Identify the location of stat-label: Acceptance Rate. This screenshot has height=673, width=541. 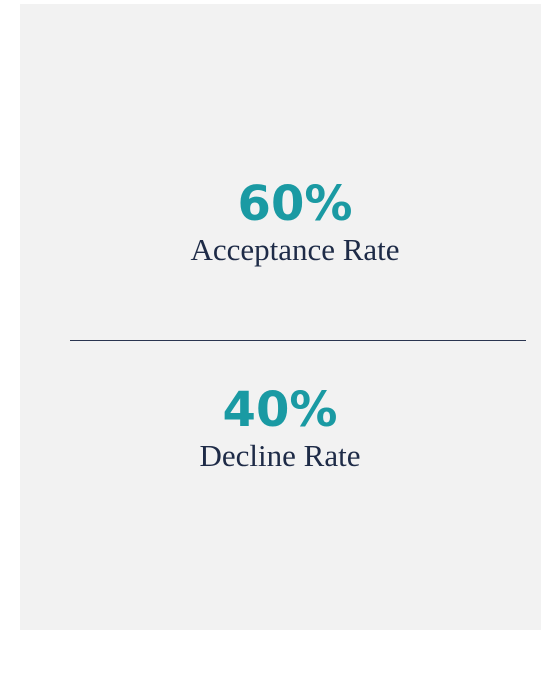
(295, 249).